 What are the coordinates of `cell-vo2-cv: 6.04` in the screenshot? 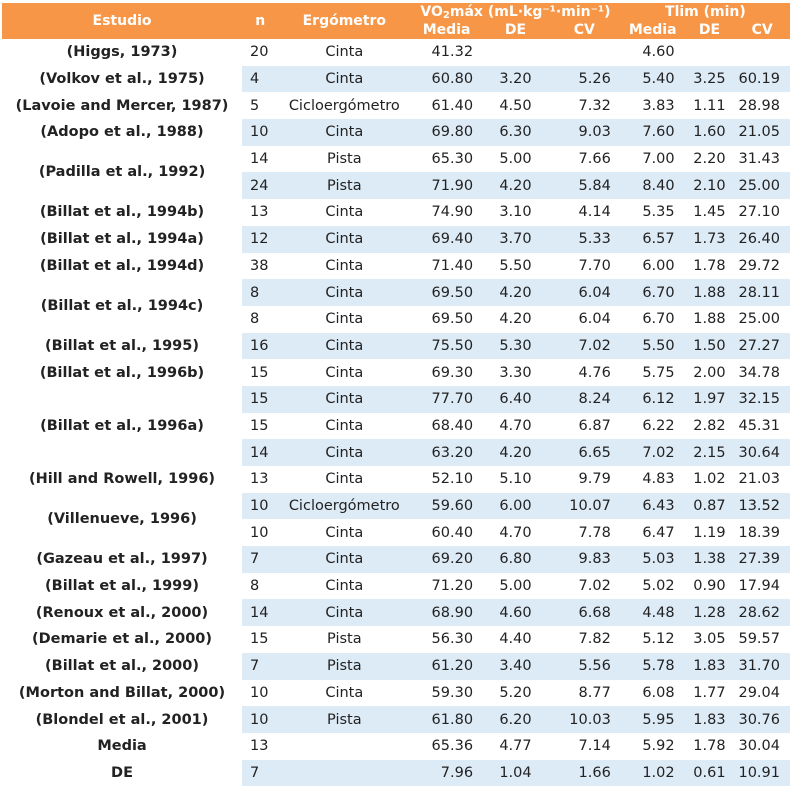 It's located at (584, 292).